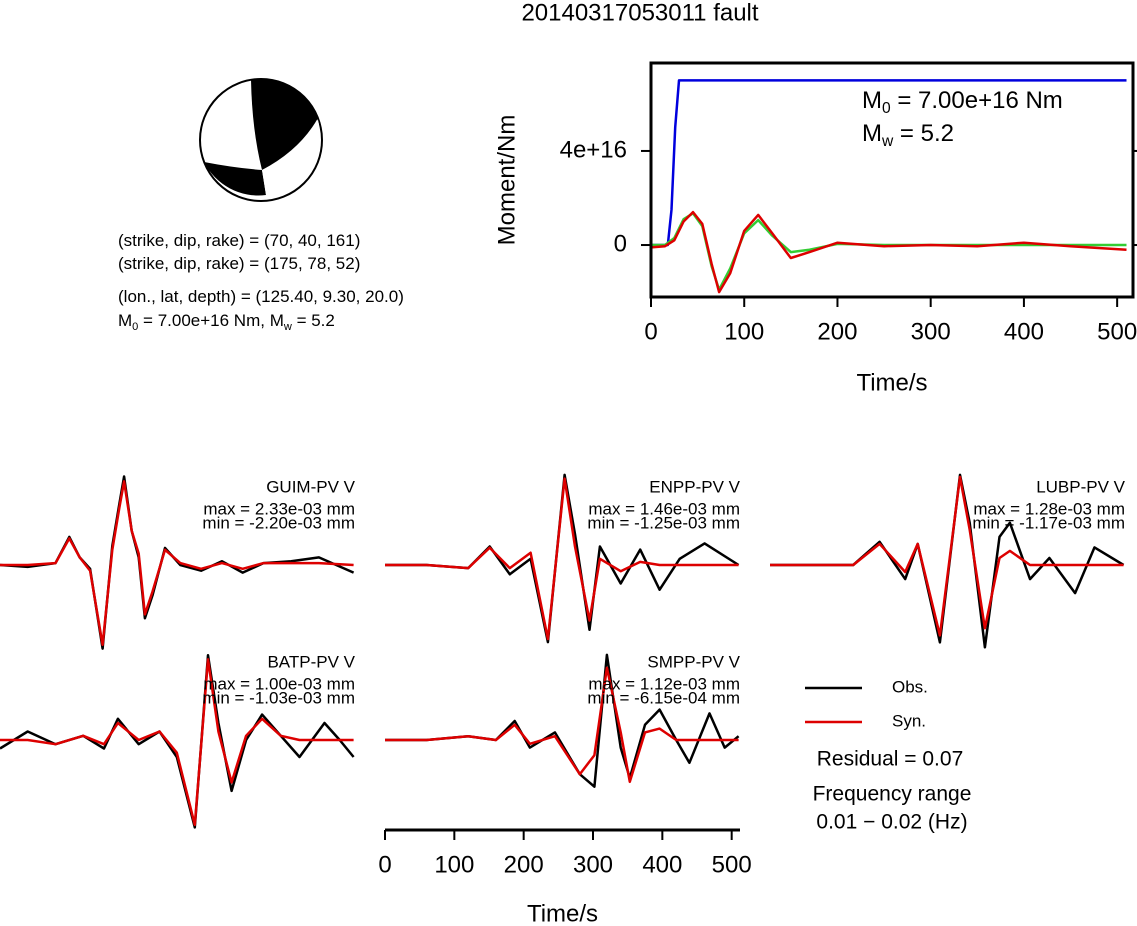 Image resolution: width=1137 pixels, height=926 pixels. I want to click on rich-text: Mw = 5.2, so click(908, 135).